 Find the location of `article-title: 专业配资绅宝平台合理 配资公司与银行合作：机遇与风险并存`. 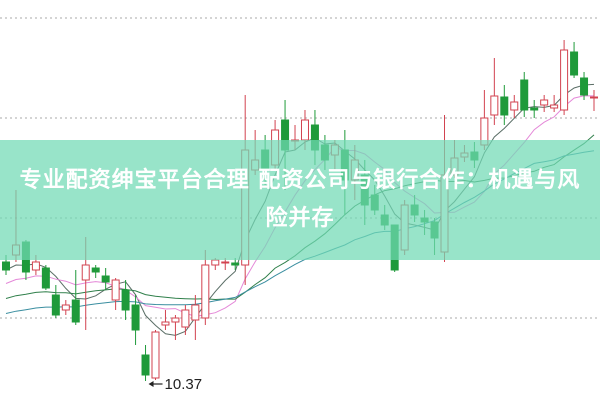

article-title: 专业配资绅宝平台合理 配资公司与银行合作：机遇与风险并存 is located at coordinates (300, 199).